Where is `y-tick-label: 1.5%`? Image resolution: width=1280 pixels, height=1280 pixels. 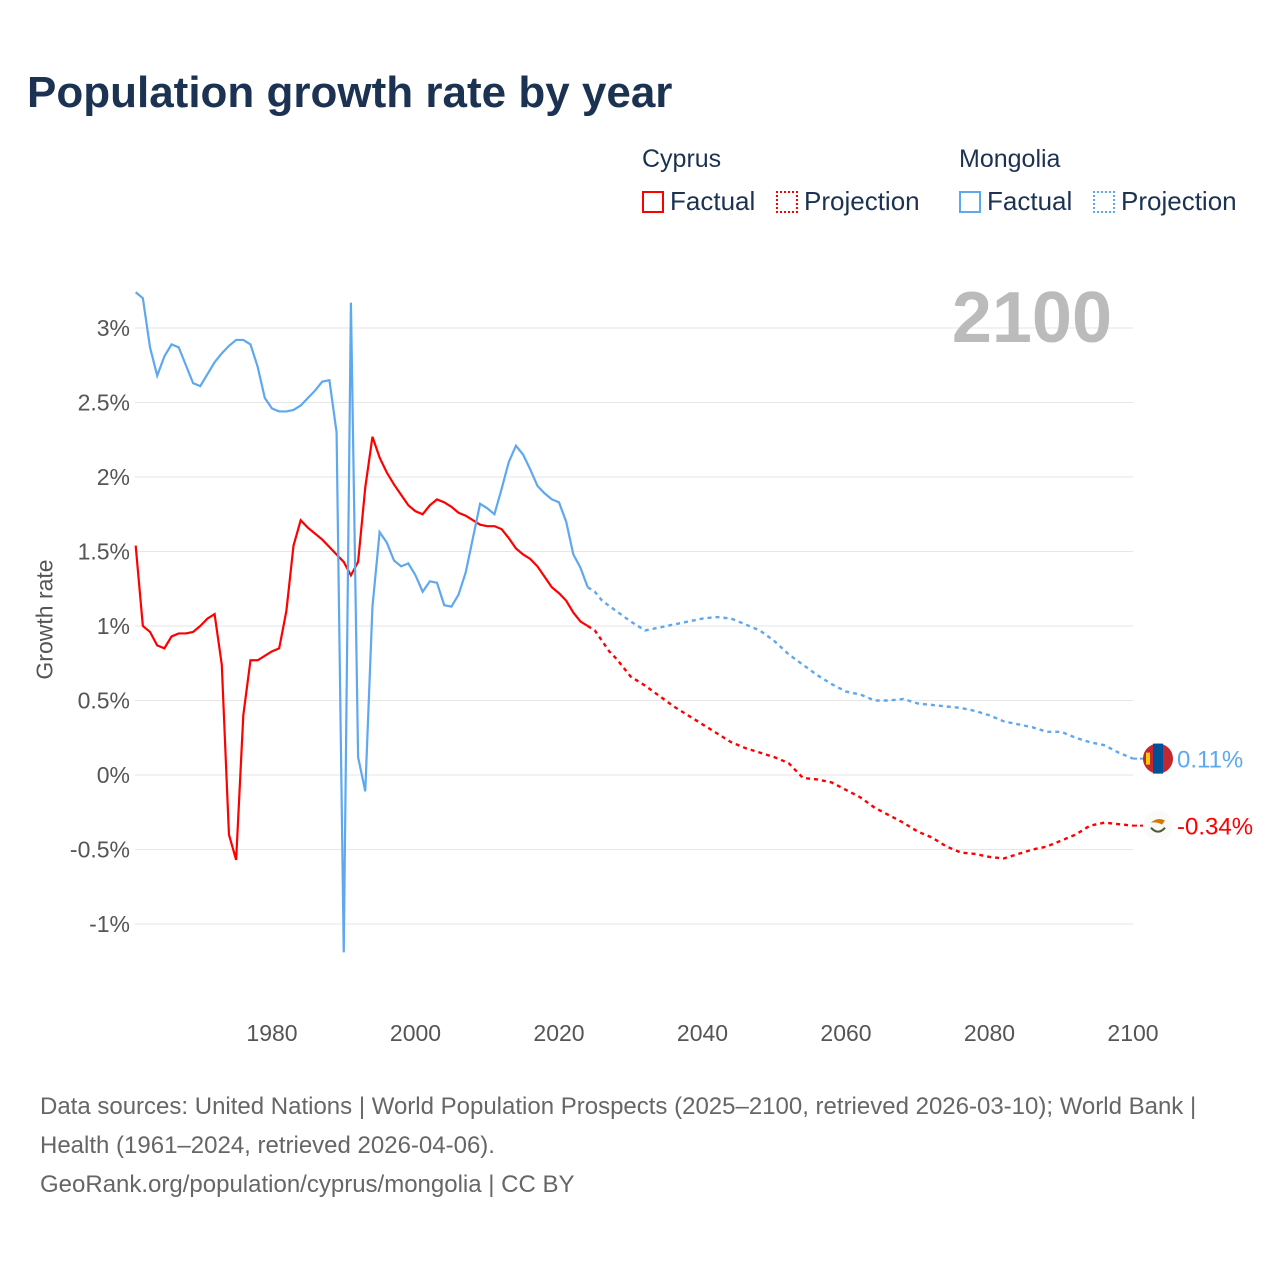 y-tick-label: 1.5% is located at coordinates (104, 552).